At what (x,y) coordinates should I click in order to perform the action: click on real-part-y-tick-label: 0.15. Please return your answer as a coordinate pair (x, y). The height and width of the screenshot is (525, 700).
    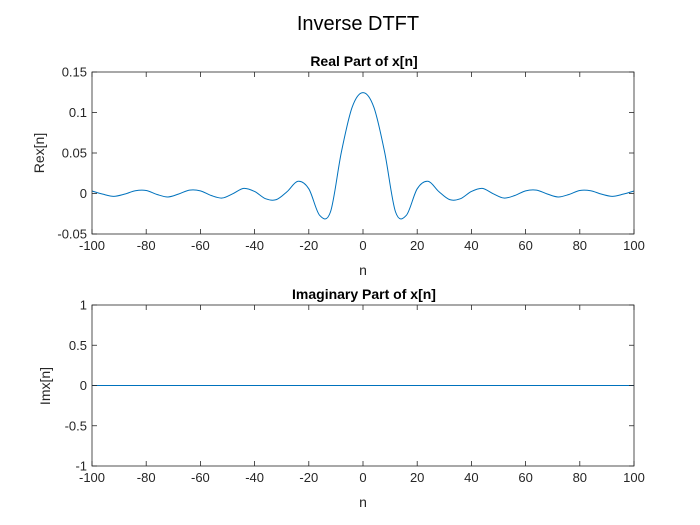
    Looking at the image, I should click on (74, 72).